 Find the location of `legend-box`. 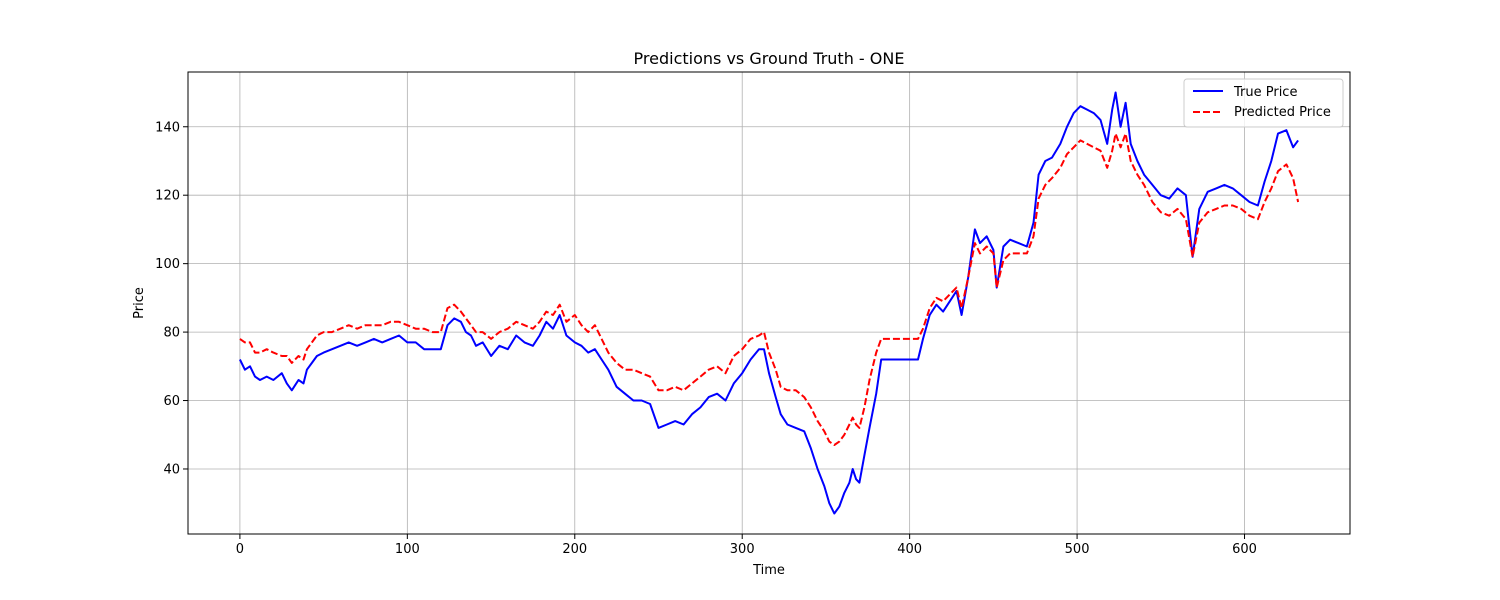

legend-box is located at coordinates (1263, 103).